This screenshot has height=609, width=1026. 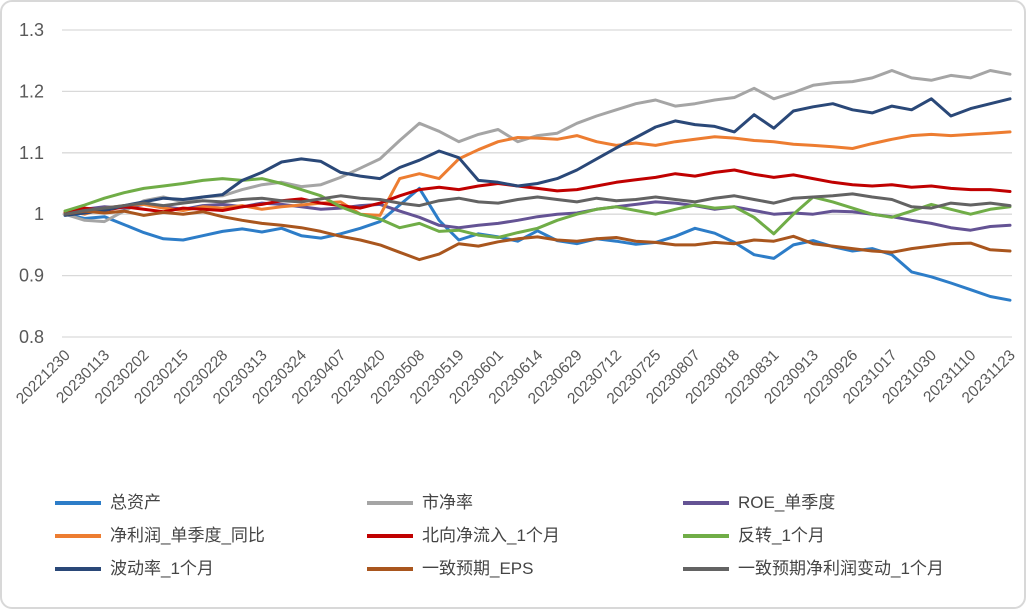 What do you see at coordinates (31, 337) in the screenshot?
I see `y-axis-tick-label: 0.8` at bounding box center [31, 337].